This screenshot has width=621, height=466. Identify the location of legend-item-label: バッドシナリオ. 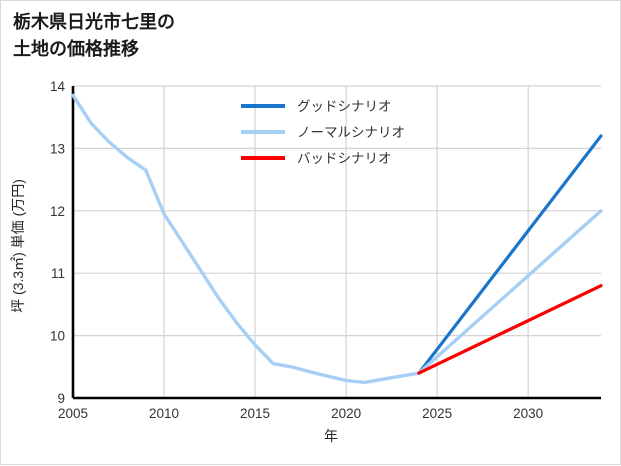
(344, 158).